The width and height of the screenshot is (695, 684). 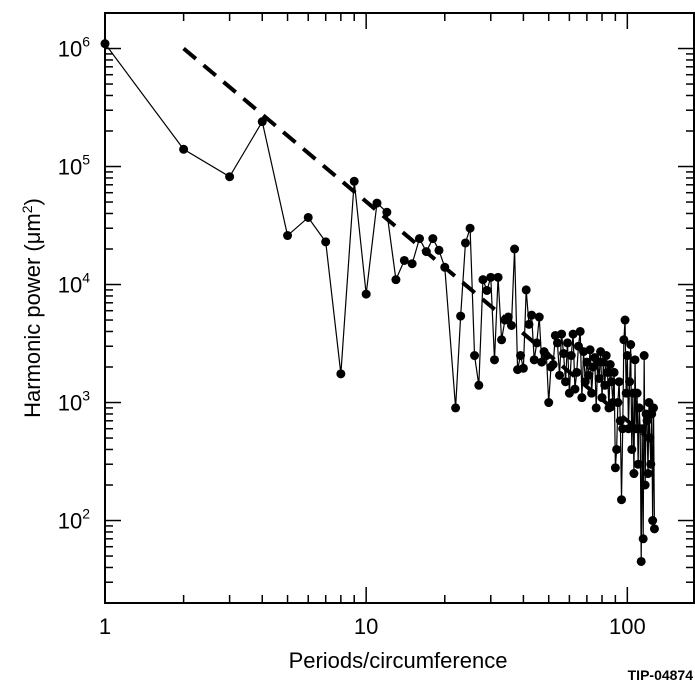 I want to click on y-axis-title-suffix: ), so click(x=32, y=201).